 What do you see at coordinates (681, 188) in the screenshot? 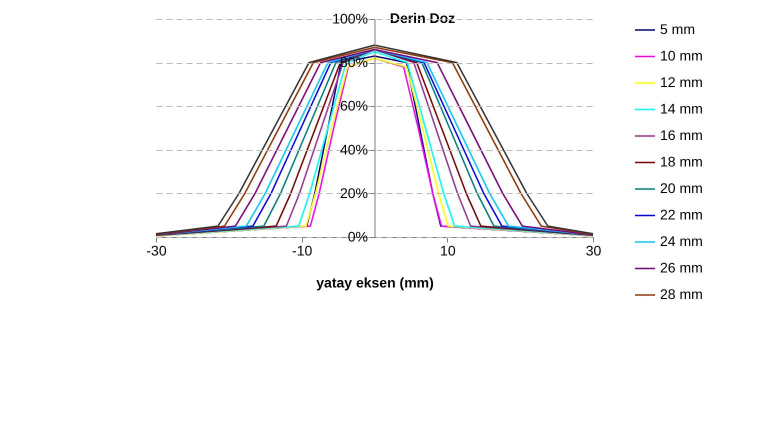
I see `legend-label: 20 mm` at bounding box center [681, 188].